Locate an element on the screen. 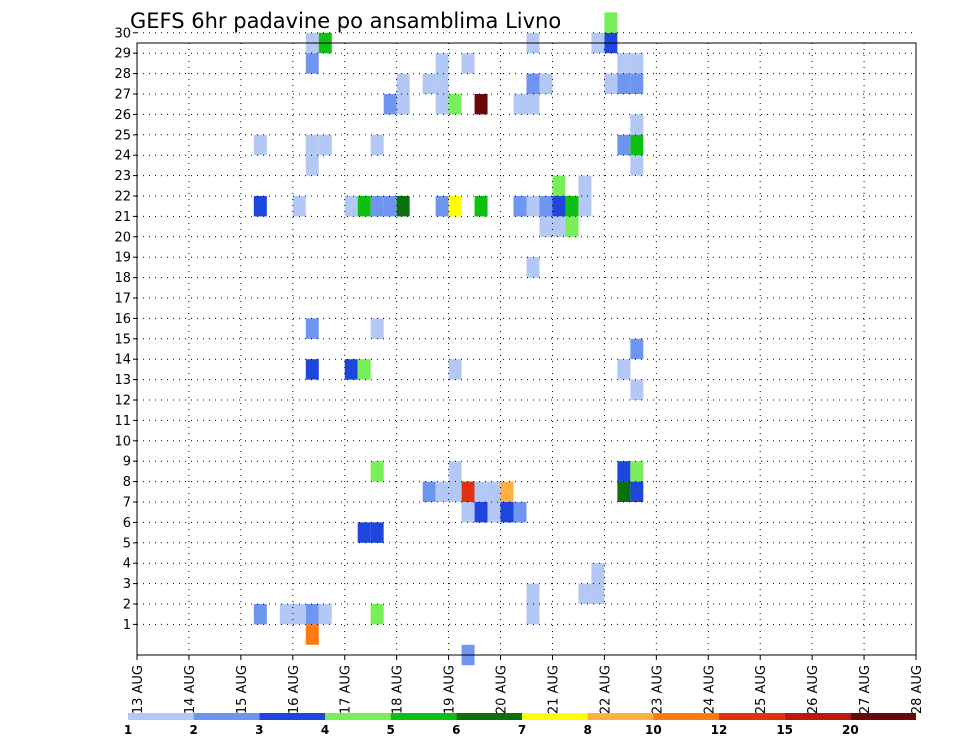 Image resolution: width=960 pixels, height=742 pixels. y-tick-label: 27 is located at coordinates (122, 95).